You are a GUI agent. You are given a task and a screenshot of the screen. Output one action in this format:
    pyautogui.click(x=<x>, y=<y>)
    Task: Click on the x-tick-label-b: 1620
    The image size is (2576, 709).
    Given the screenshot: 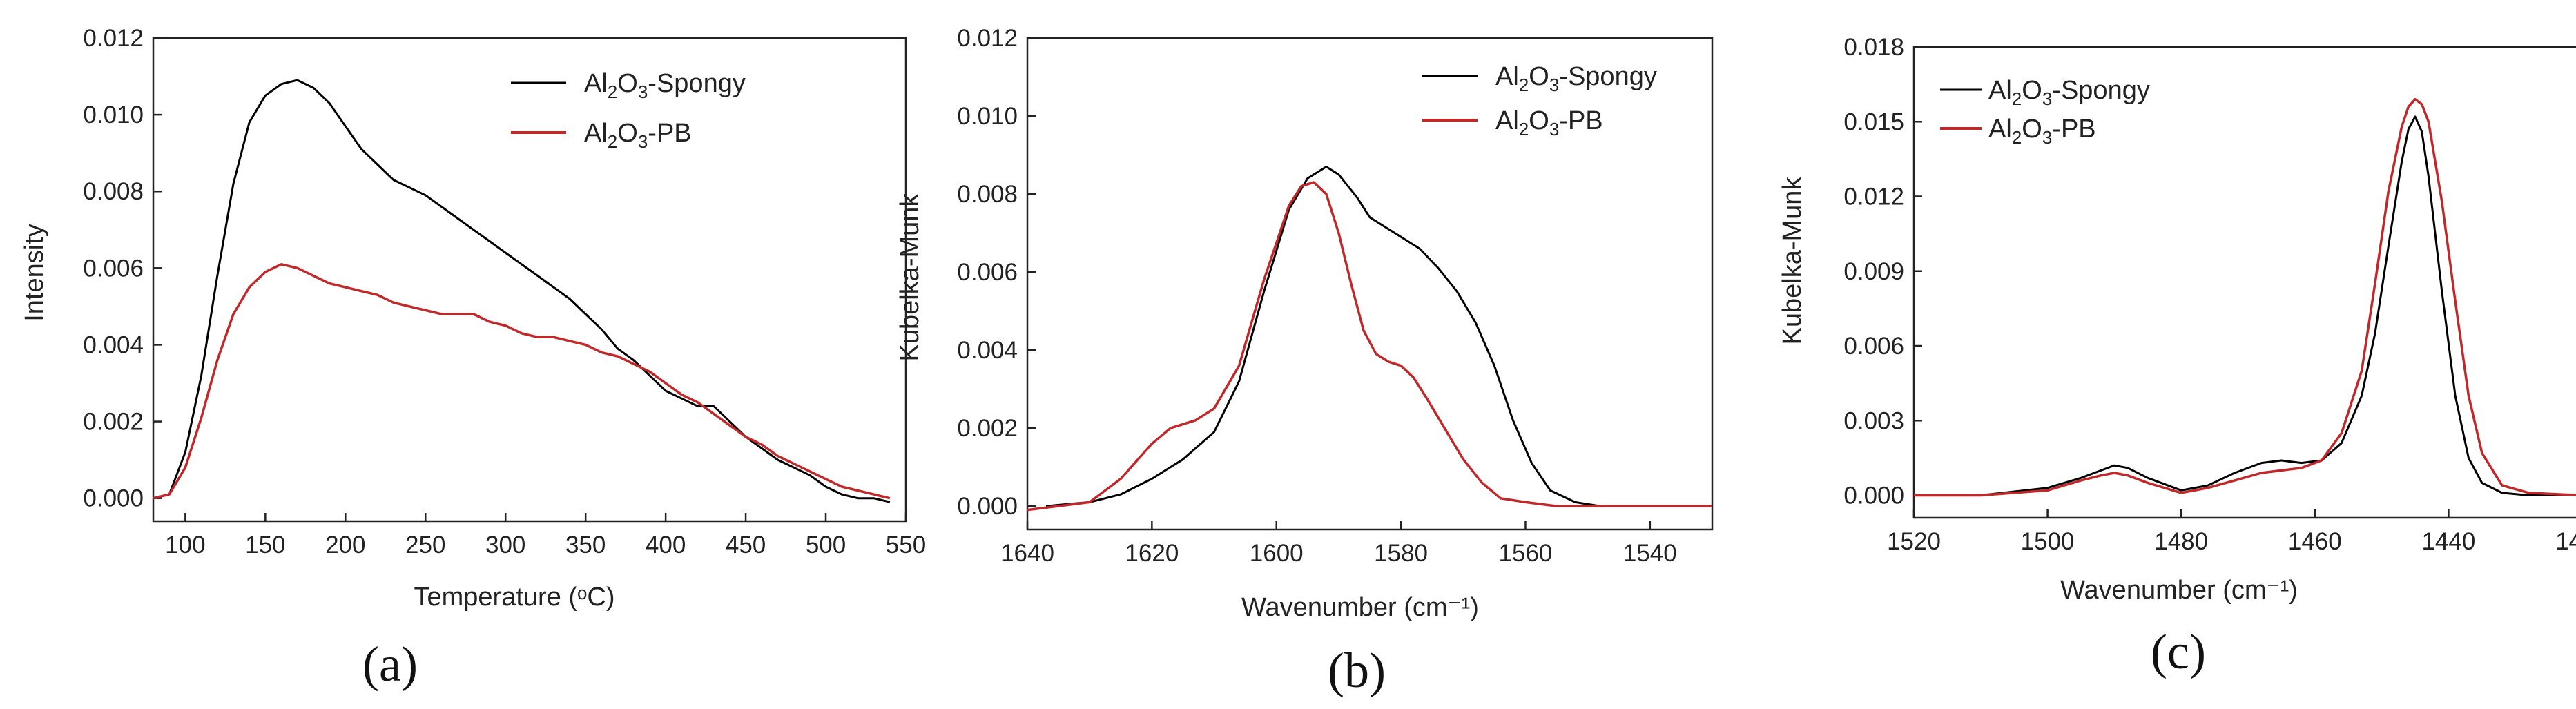 What is the action you would take?
    pyautogui.click(x=1152, y=553)
    